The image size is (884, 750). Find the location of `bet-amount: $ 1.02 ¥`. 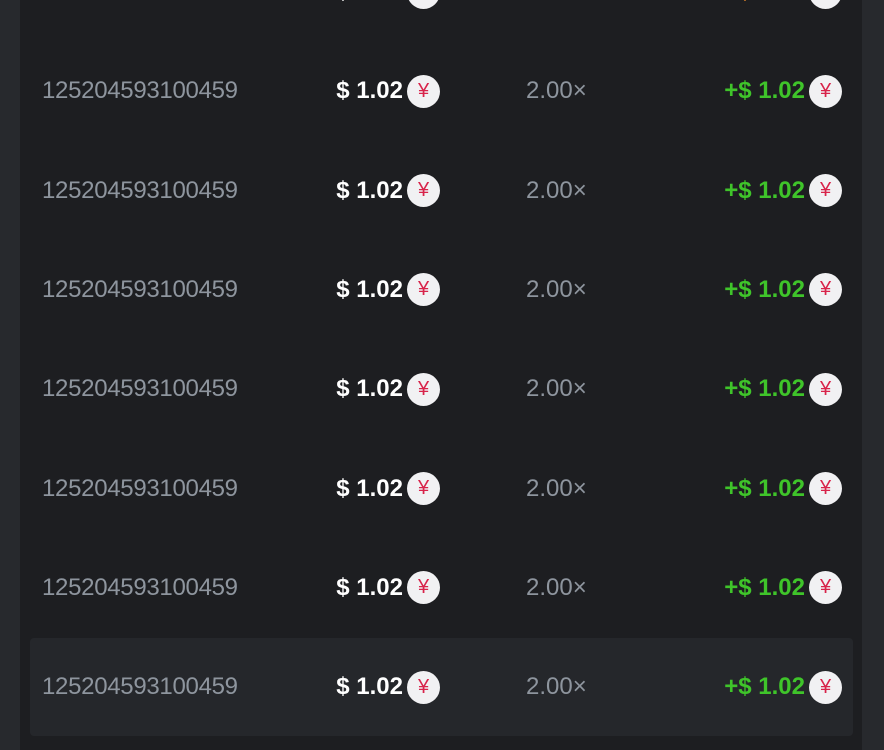

bet-amount: $ 1.02 ¥ is located at coordinates (355, 20).